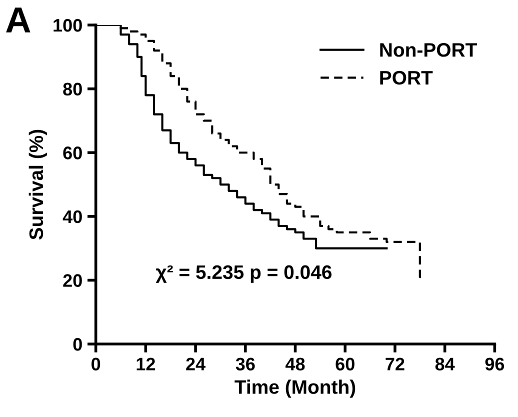 The image size is (518, 417). Describe the element at coordinates (96, 364) in the screenshot. I see `x-tick-label: 0` at that location.